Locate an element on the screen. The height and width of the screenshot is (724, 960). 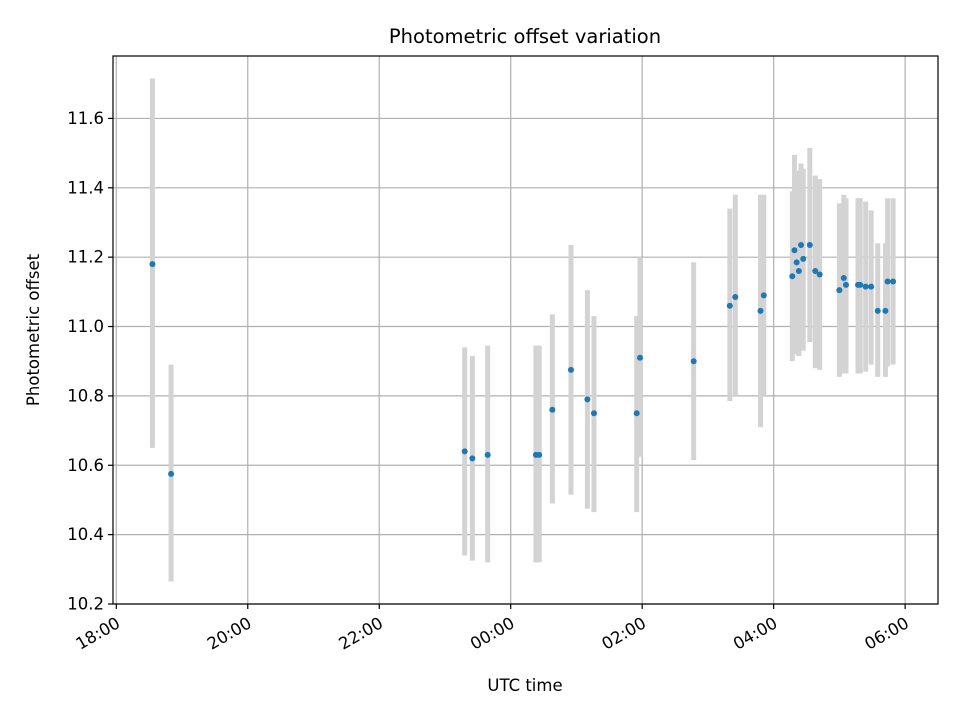
y-tick-label: 11.6 is located at coordinates (85, 118).